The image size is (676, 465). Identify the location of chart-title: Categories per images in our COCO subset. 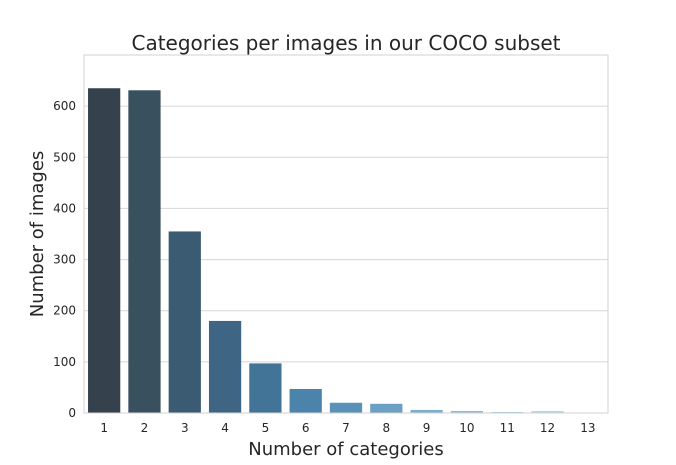
(345, 43).